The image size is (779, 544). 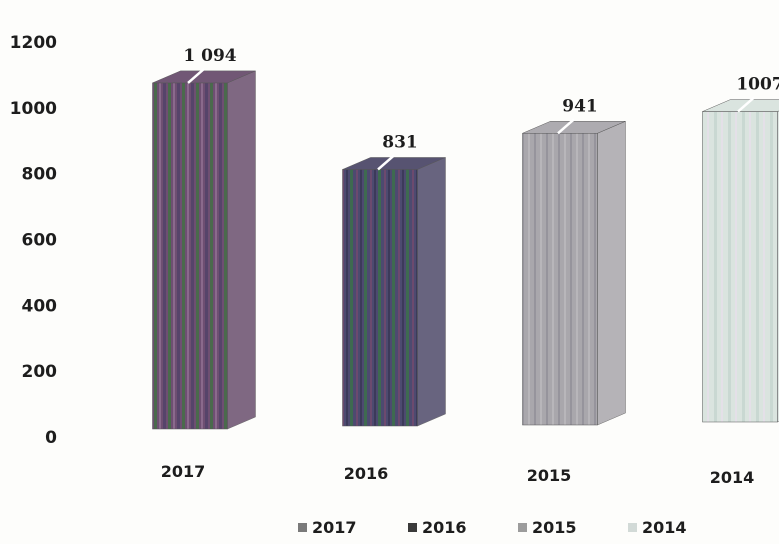 I want to click on legend-item-2016: 2016, so click(x=437, y=527).